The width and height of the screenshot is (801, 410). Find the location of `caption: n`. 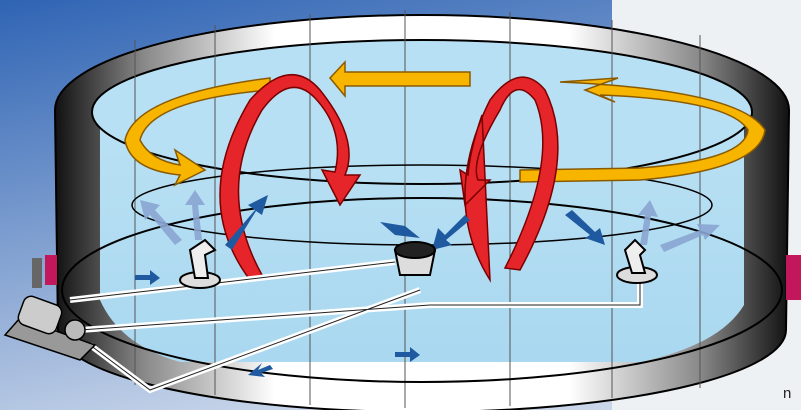

caption: n is located at coordinates (787, 393).